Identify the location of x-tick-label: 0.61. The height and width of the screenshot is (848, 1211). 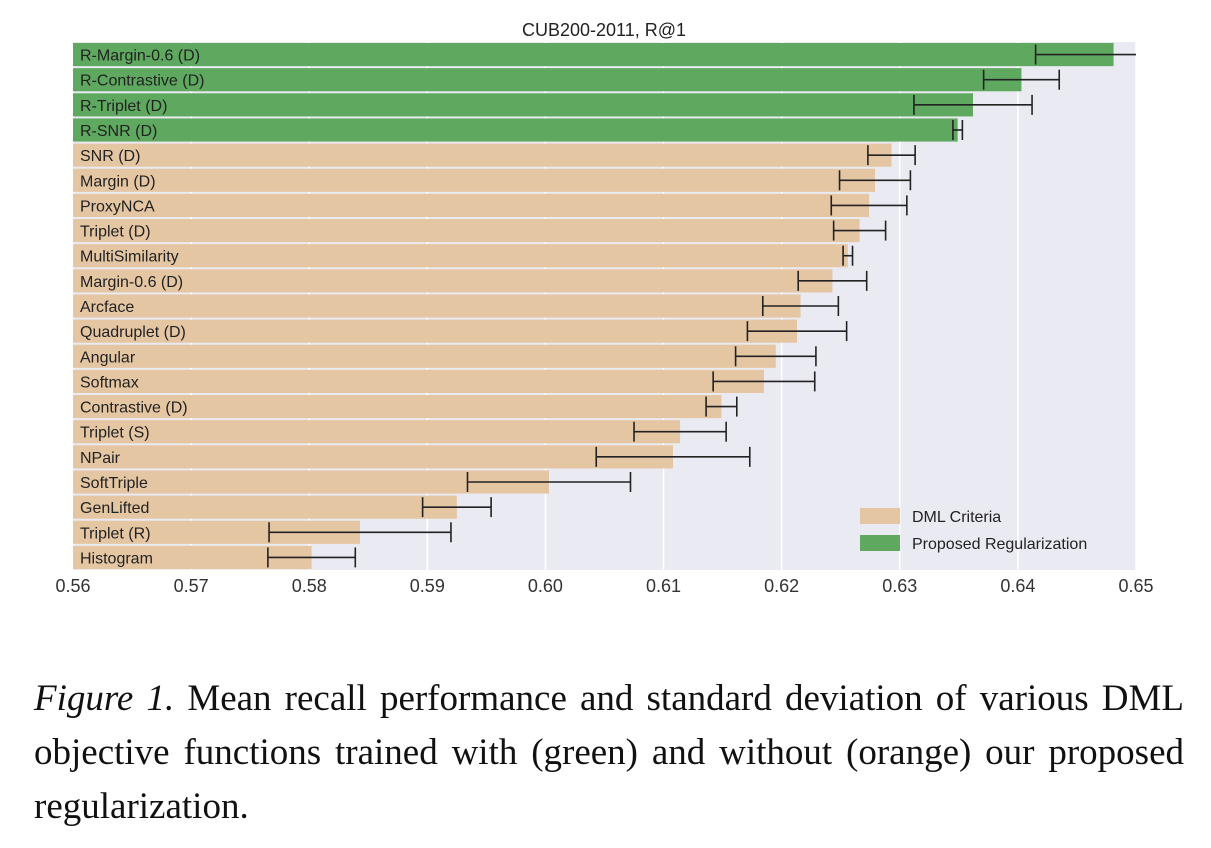
(663, 586).